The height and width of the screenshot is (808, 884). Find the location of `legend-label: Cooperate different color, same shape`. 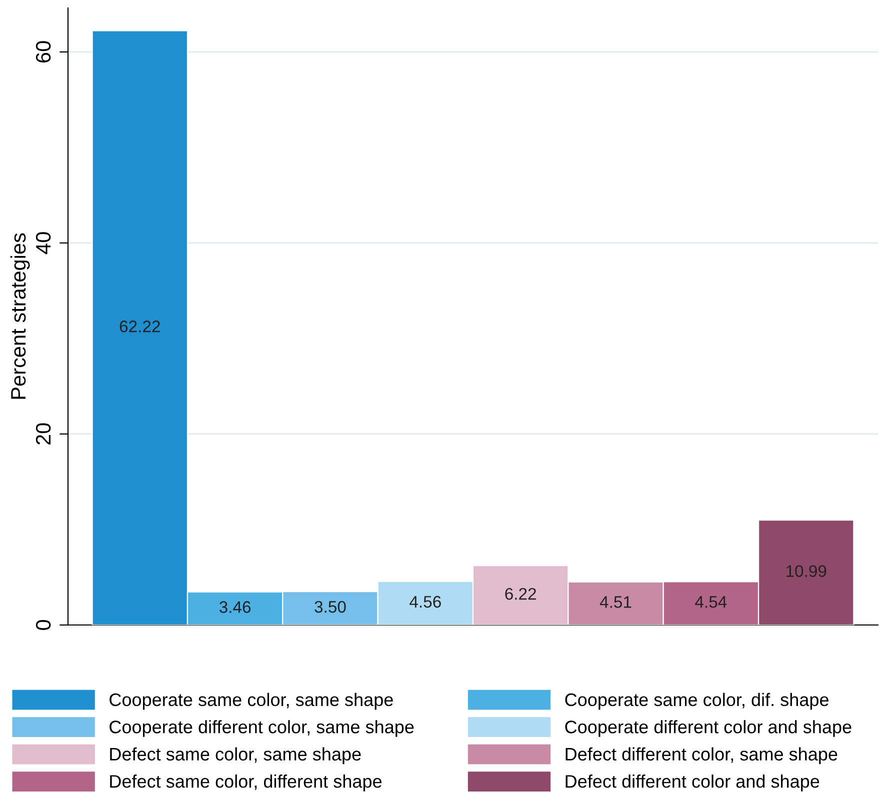

legend-label: Cooperate different color, same shape is located at coordinates (262, 728).